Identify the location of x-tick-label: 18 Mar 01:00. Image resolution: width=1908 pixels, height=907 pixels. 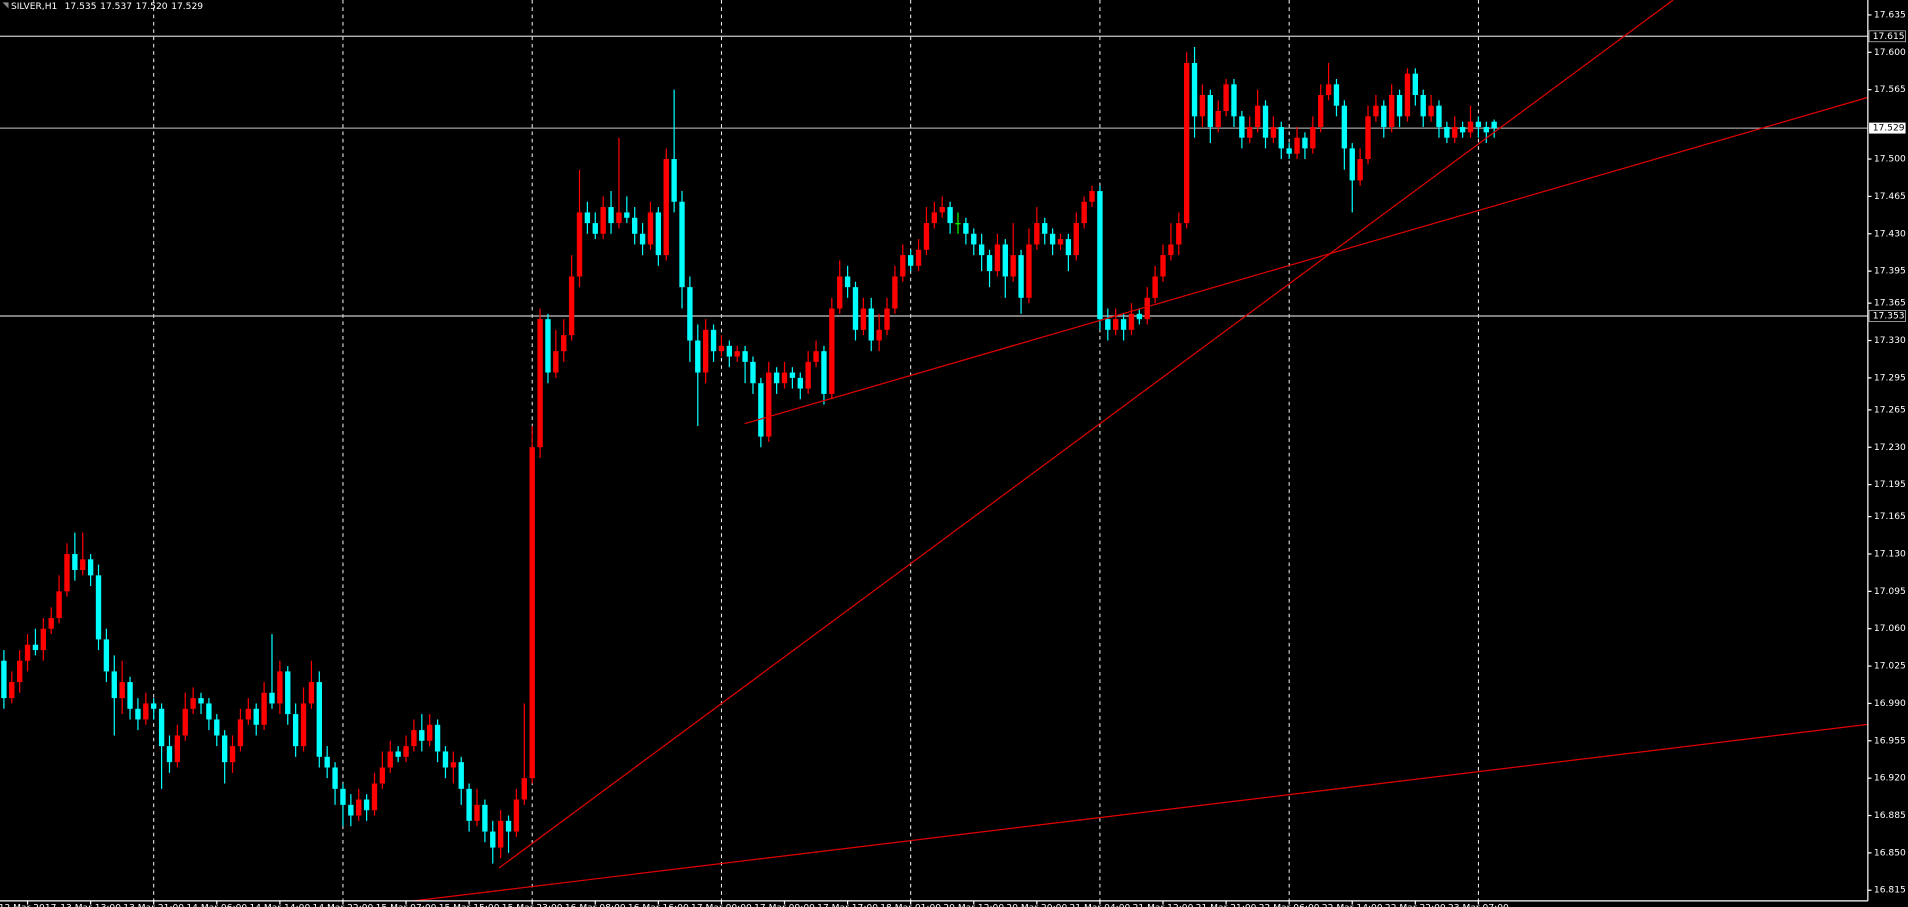
(910, 905).